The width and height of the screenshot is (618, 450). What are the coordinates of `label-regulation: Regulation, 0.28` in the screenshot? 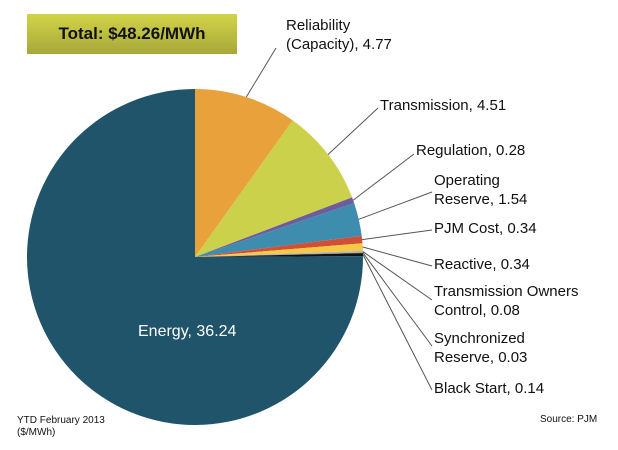 It's located at (471, 150).